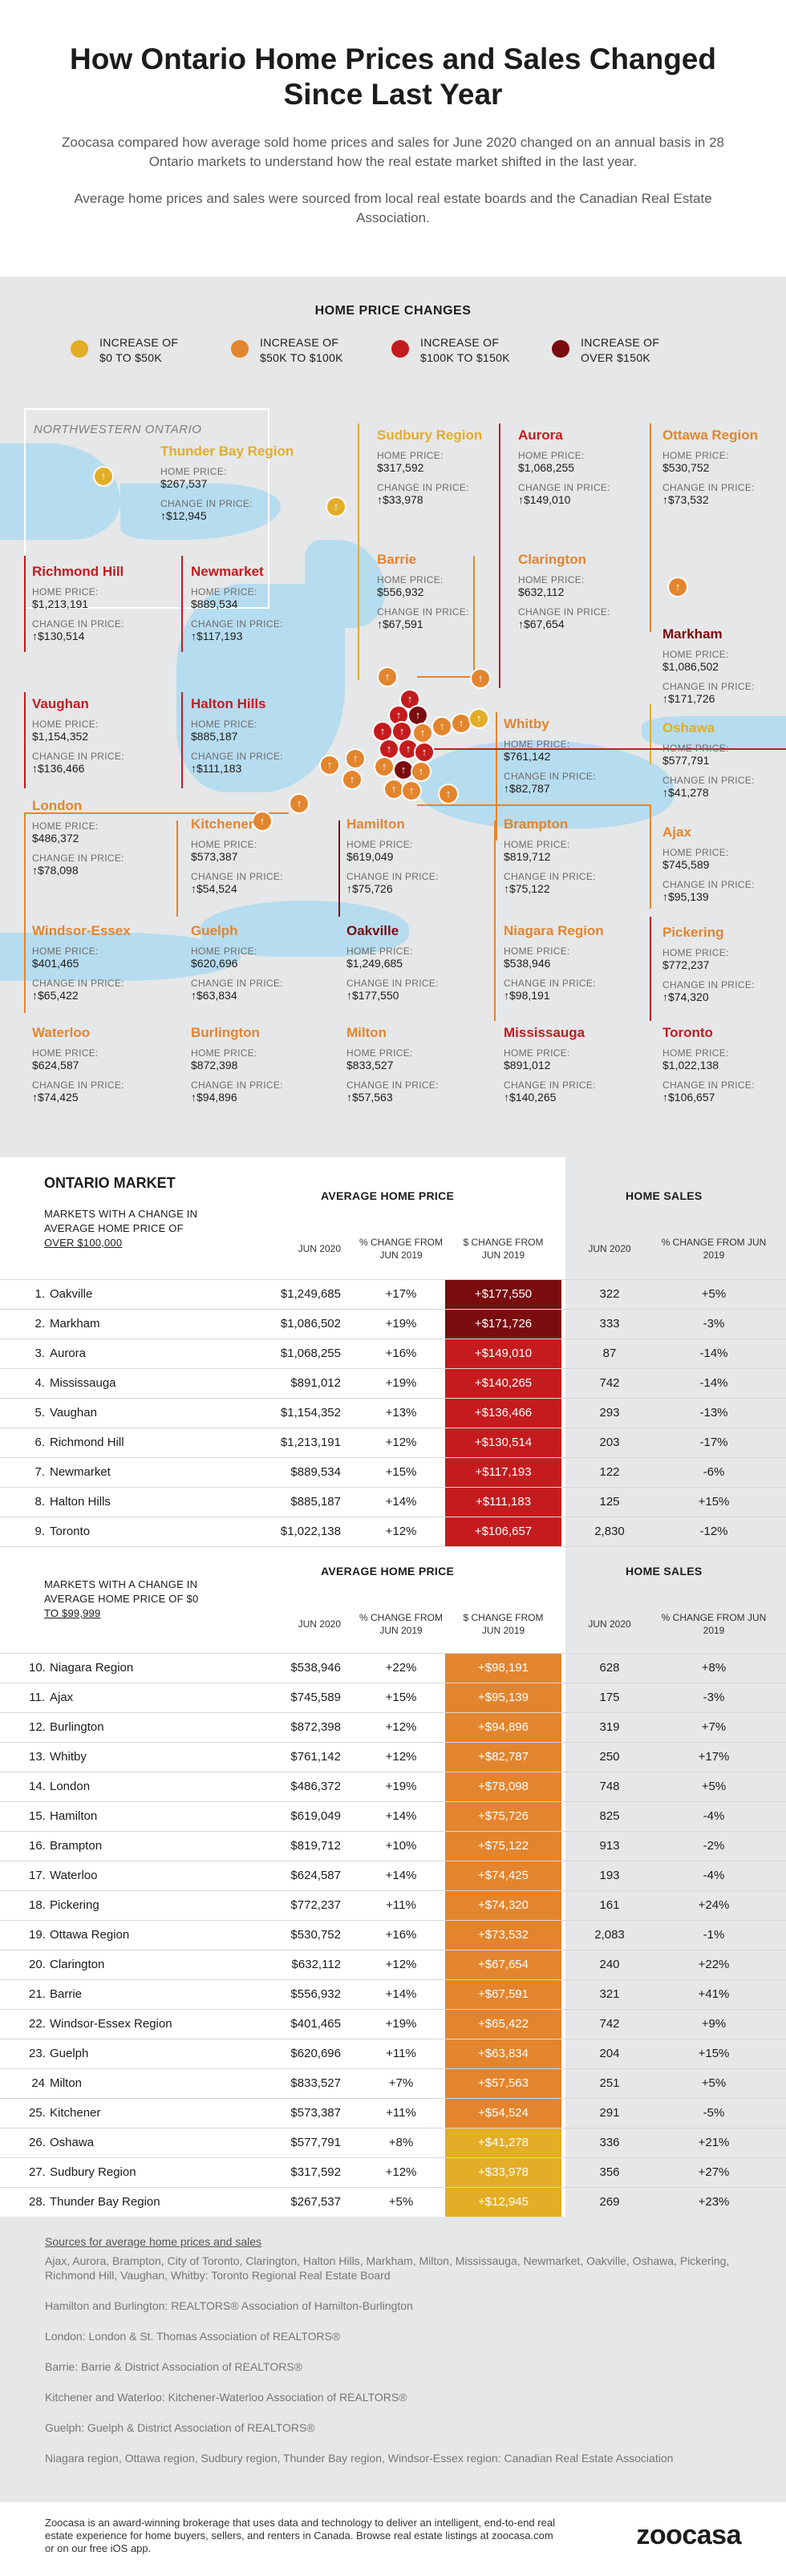  Describe the element at coordinates (384, 767) in the screenshot. I see `map-pin-milton: ↑` at that location.